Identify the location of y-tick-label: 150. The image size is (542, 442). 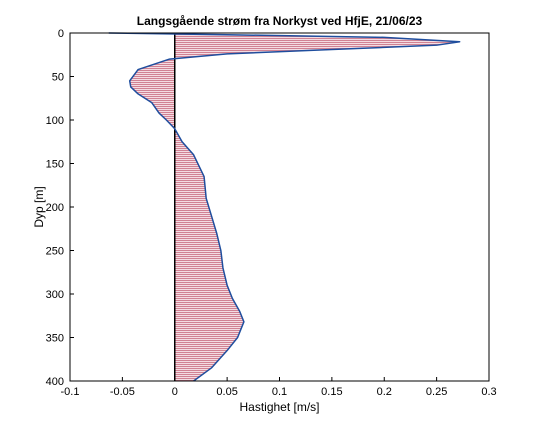
(55, 165).